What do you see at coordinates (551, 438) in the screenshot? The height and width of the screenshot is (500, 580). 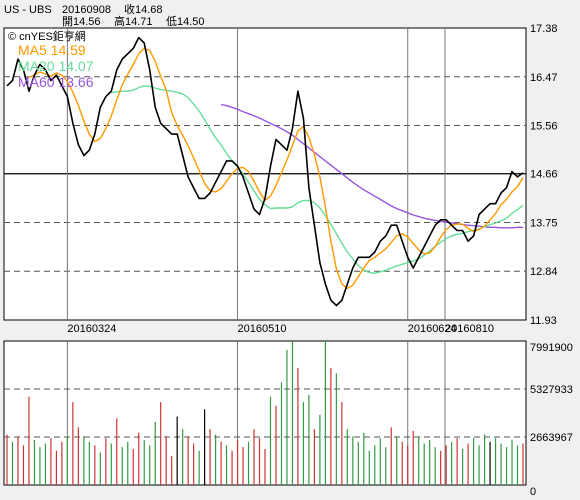 I see `volume-y-tick-label: 2663967` at bounding box center [551, 438].